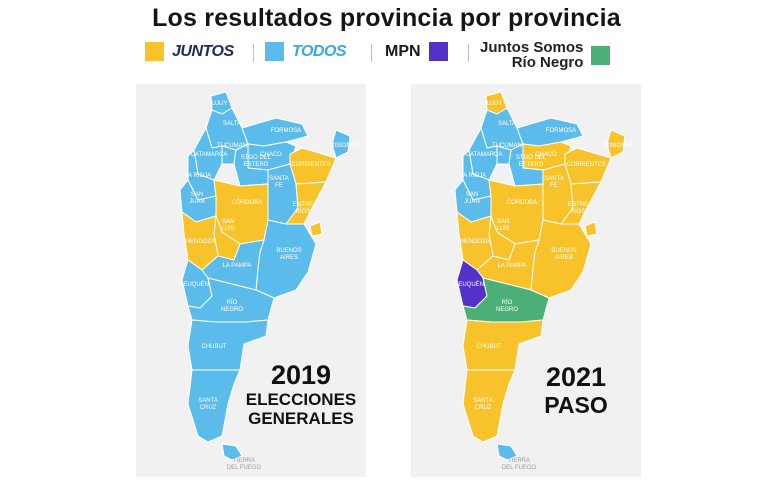 The height and width of the screenshot is (483, 773). What do you see at coordinates (203, 51) in the screenshot?
I see `legend-label-juntos: JUNTOS` at bounding box center [203, 51].